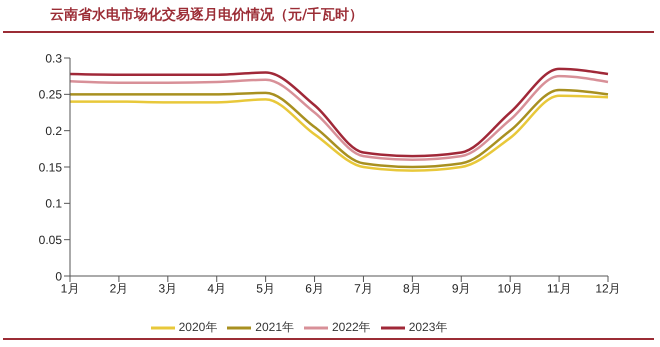  What do you see at coordinates (461, 289) in the screenshot?
I see `x-tick-label: 9月` at bounding box center [461, 289].